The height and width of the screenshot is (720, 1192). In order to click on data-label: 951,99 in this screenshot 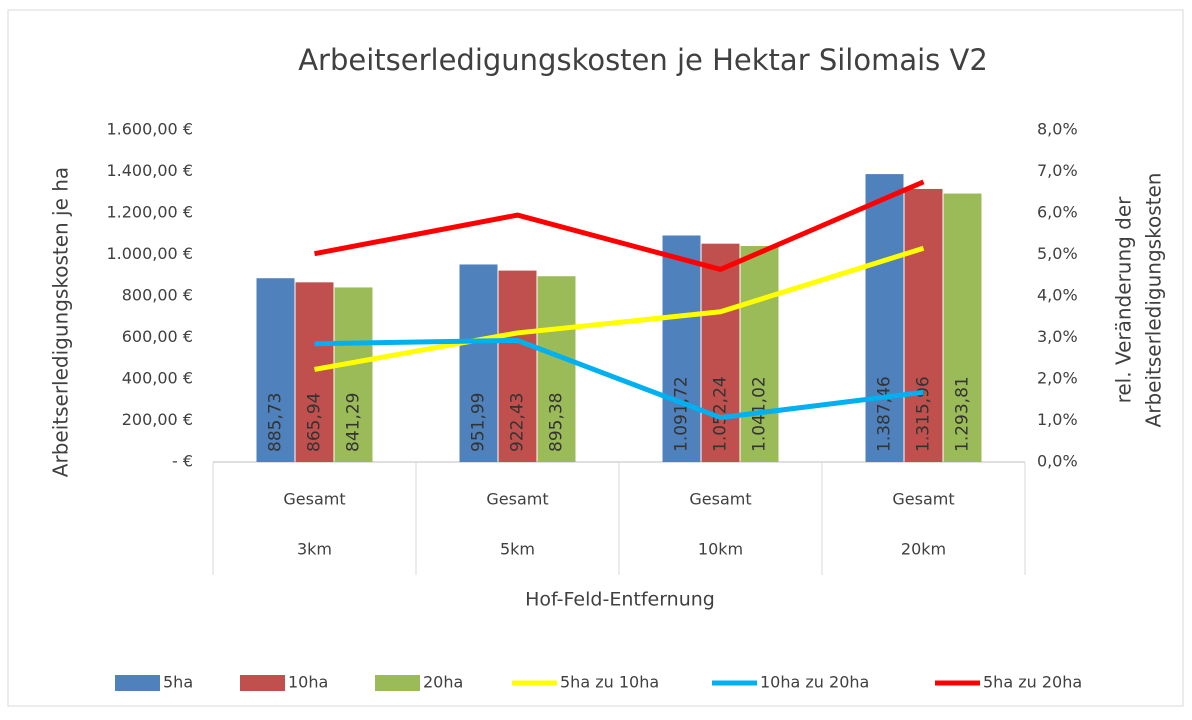, I will do `click(479, 422)`.